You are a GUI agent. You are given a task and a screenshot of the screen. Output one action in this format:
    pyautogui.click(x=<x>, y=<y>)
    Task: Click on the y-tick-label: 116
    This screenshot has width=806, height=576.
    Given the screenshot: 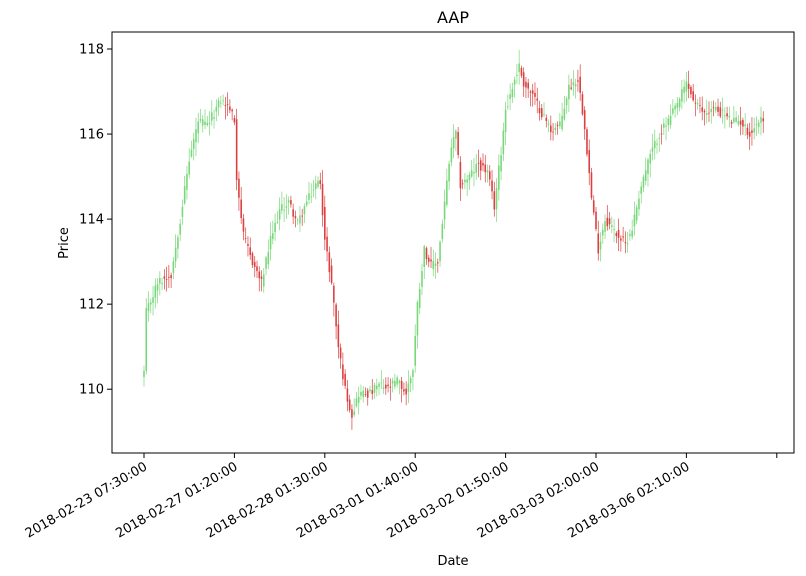 What is the action you would take?
    pyautogui.click(x=91, y=135)
    